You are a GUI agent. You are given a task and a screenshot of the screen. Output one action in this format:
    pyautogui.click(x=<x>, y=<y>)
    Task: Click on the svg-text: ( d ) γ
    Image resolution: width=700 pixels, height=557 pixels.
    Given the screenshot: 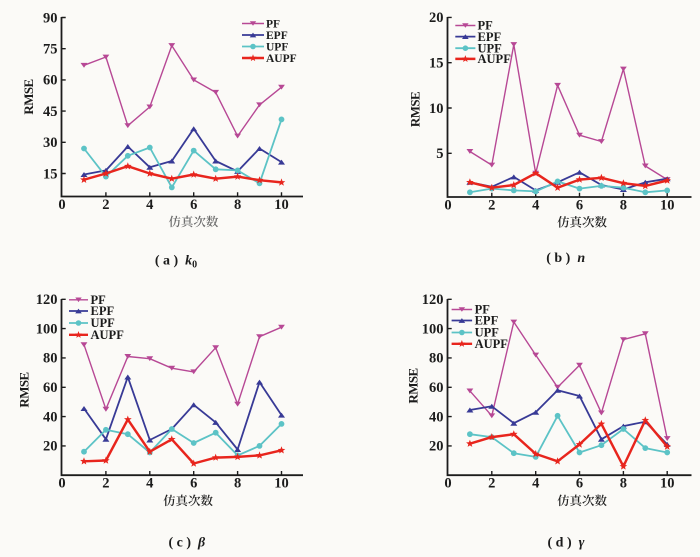 What is the action you would take?
    pyautogui.click(x=566, y=543)
    